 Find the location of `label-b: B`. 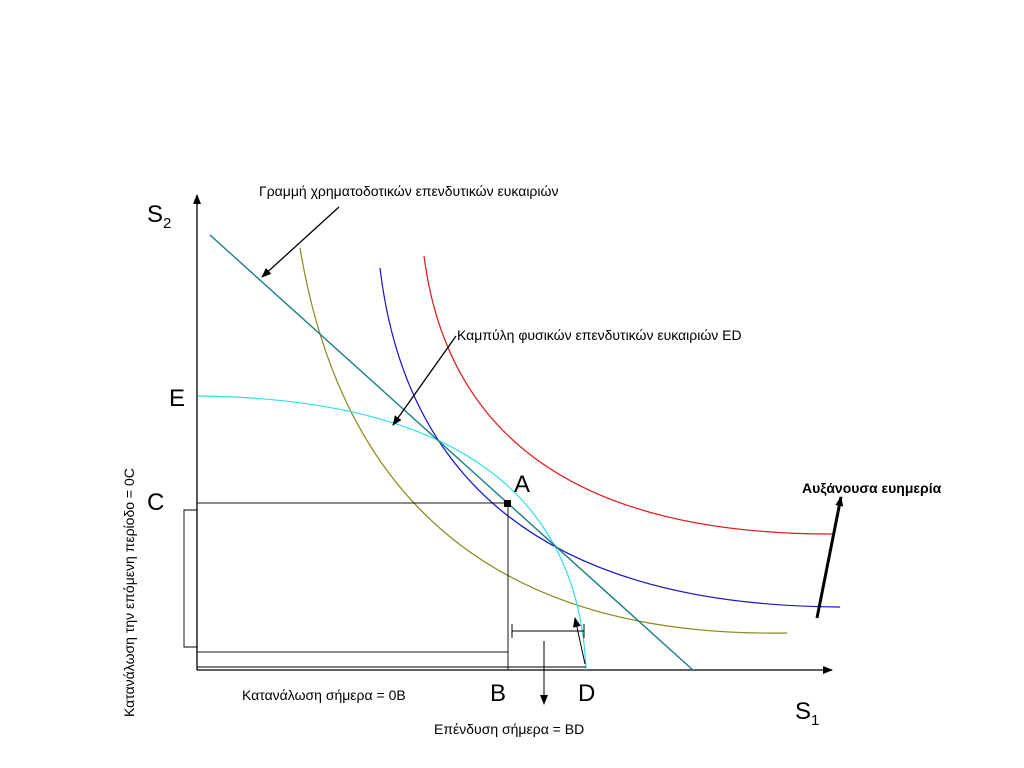

label-b: B is located at coordinates (498, 693).